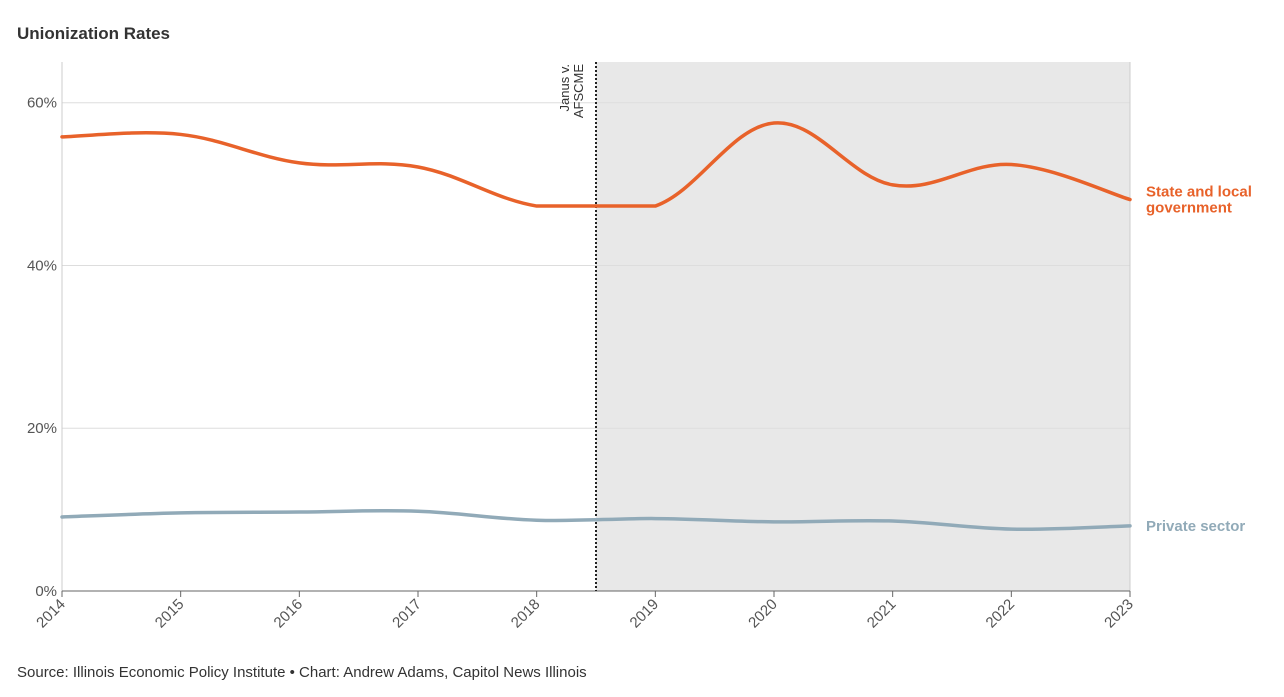  Describe the element at coordinates (170, 614) in the screenshot. I see `x-tick-label: 2015` at that location.